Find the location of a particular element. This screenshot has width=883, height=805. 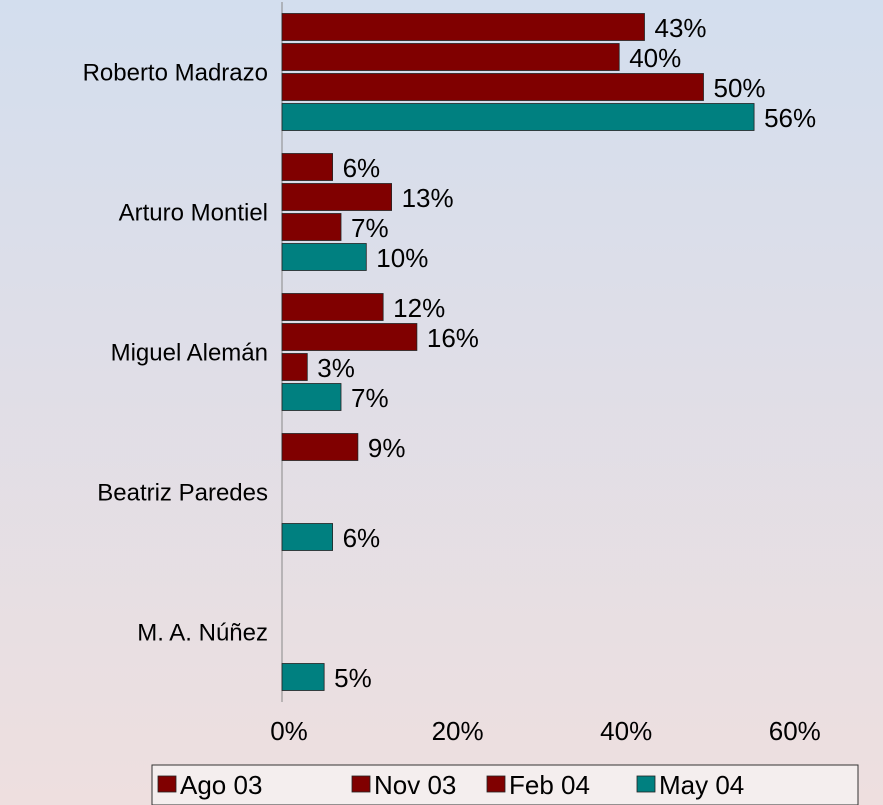

value-label: 12% is located at coordinates (419, 308).